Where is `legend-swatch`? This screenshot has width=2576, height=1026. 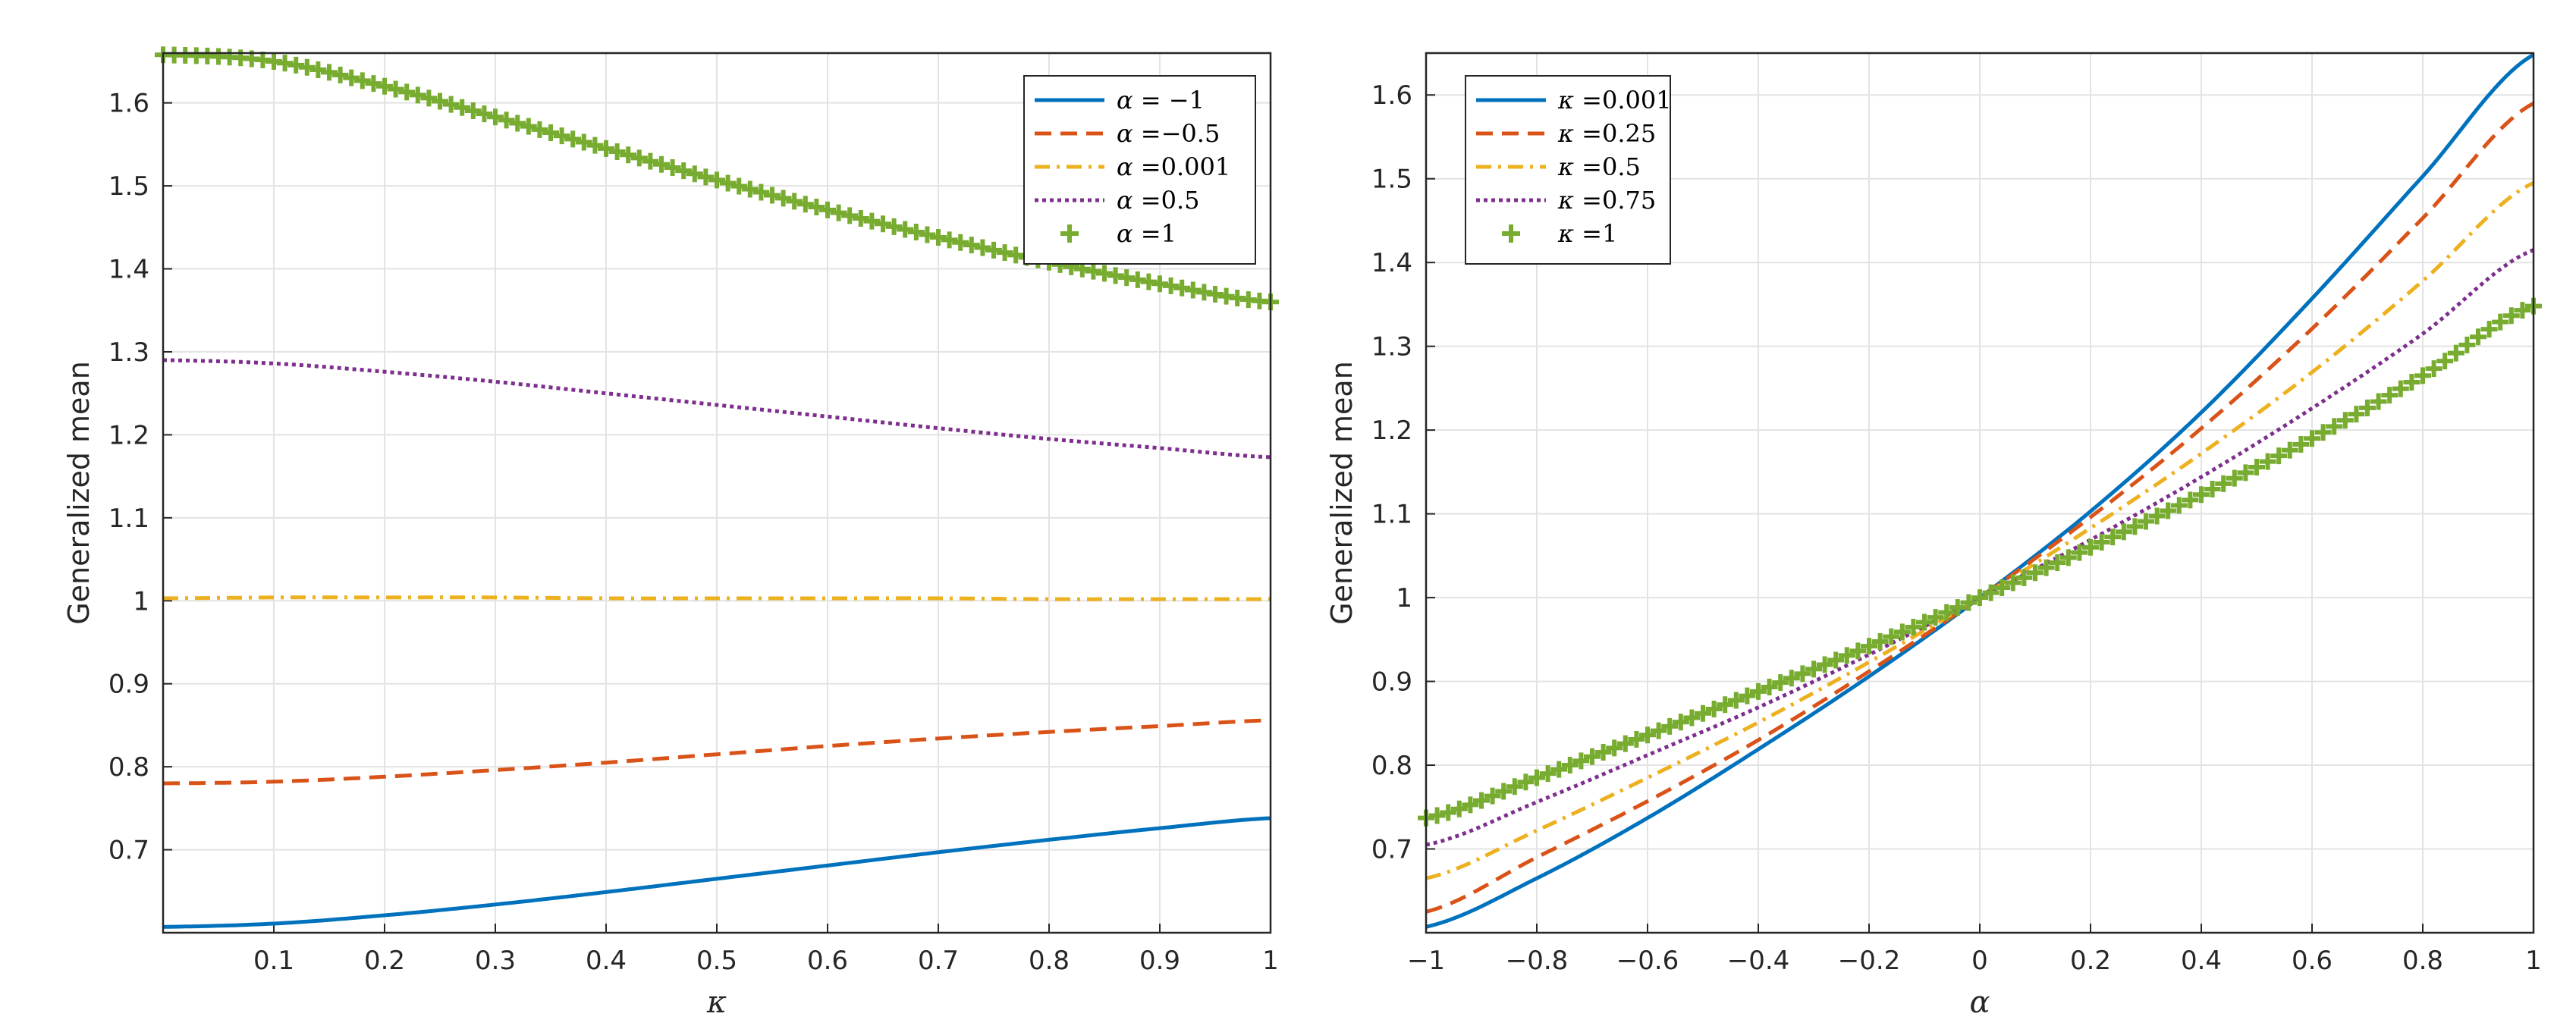 legend-swatch is located at coordinates (1069, 233).